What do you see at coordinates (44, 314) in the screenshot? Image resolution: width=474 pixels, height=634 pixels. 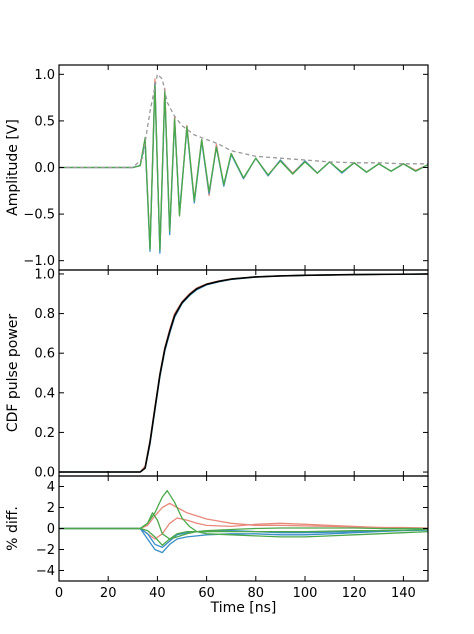 I see `y-tick-label: 0.8` at bounding box center [44, 314].